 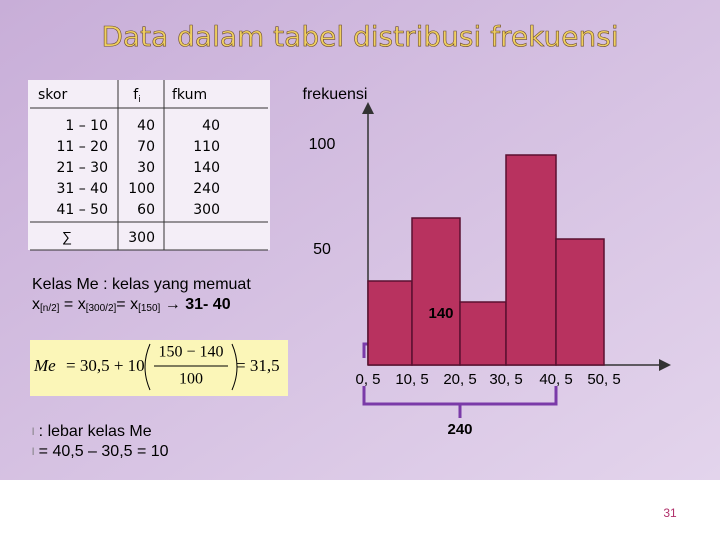 What do you see at coordinates (670, 513) in the screenshot?
I see `page-number: 31` at bounding box center [670, 513].